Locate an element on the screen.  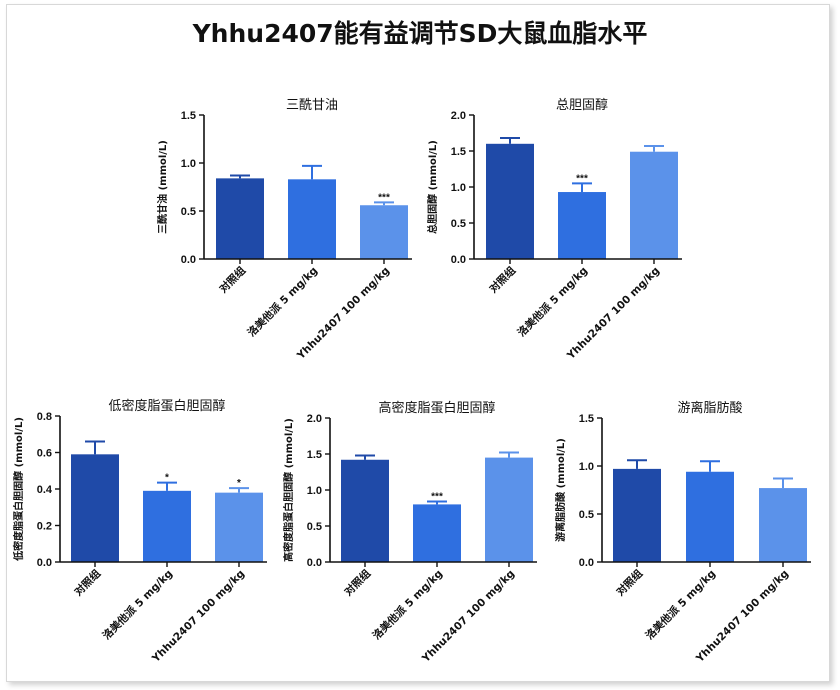
panel-title: 游离脂肪酸 is located at coordinates (709, 408).